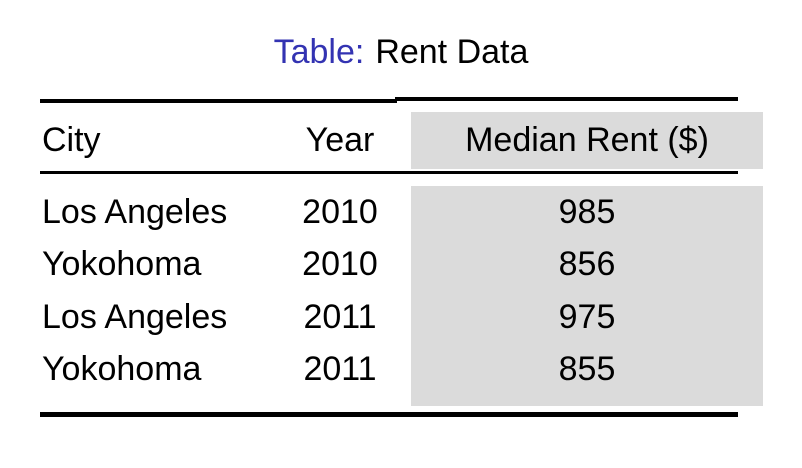  I want to click on header-row: City Year Median Rent ($), so click(401, 140).